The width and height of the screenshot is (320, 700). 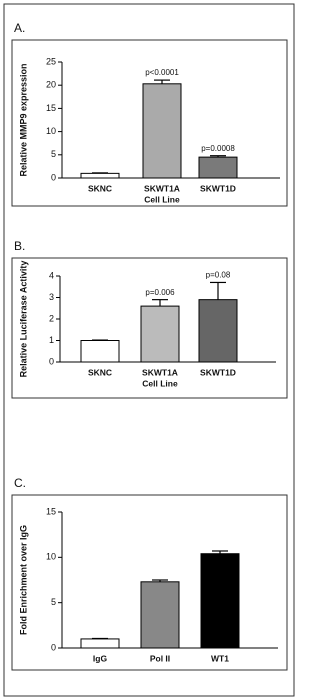 What do you see at coordinates (160, 292) in the screenshot?
I see `annotation: p=0.006` at bounding box center [160, 292].